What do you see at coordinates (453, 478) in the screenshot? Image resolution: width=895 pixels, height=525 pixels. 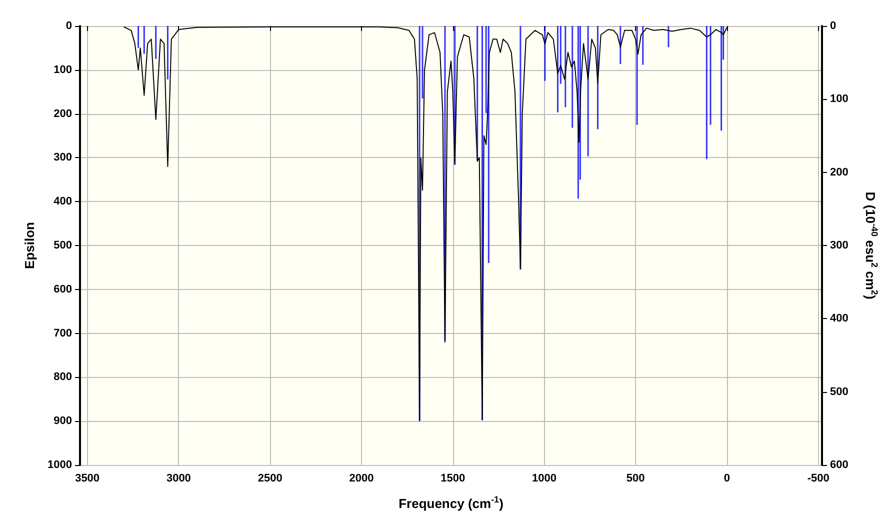 I see `x-tick-label: 1500` at bounding box center [453, 478].